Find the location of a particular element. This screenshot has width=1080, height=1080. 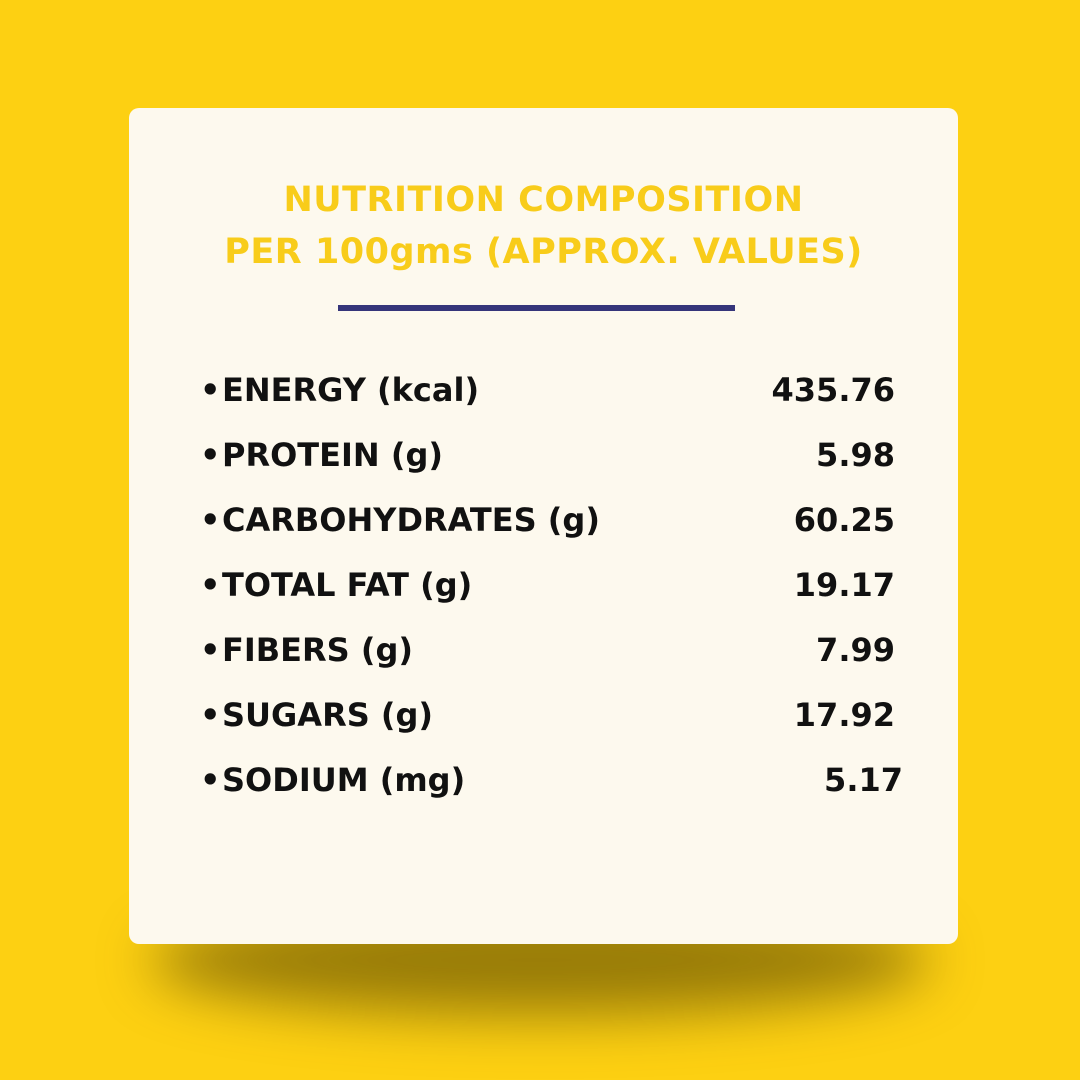

heading-line-1: NUTRITION COMPOSITION is located at coordinates (543, 200).